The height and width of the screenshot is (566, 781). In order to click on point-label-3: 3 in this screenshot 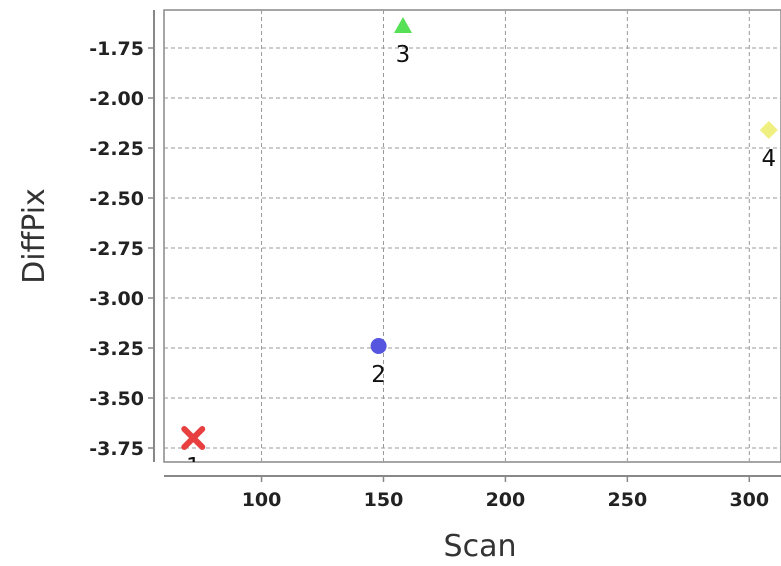, I will do `click(403, 55)`.